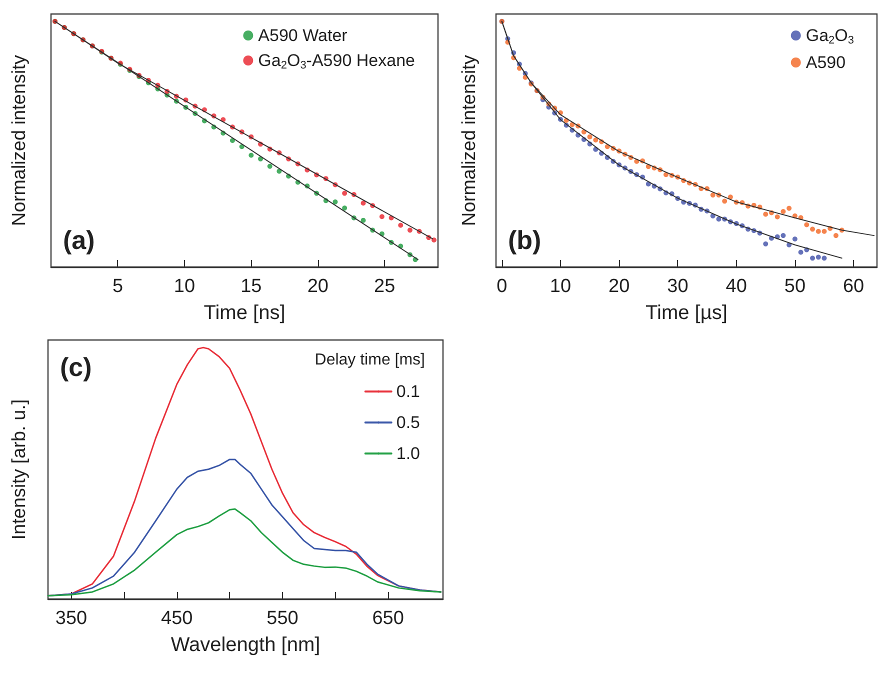 The height and width of the screenshot is (673, 878). What do you see at coordinates (677, 286) in the screenshot?
I see `x-tick-label: 30` at bounding box center [677, 286].